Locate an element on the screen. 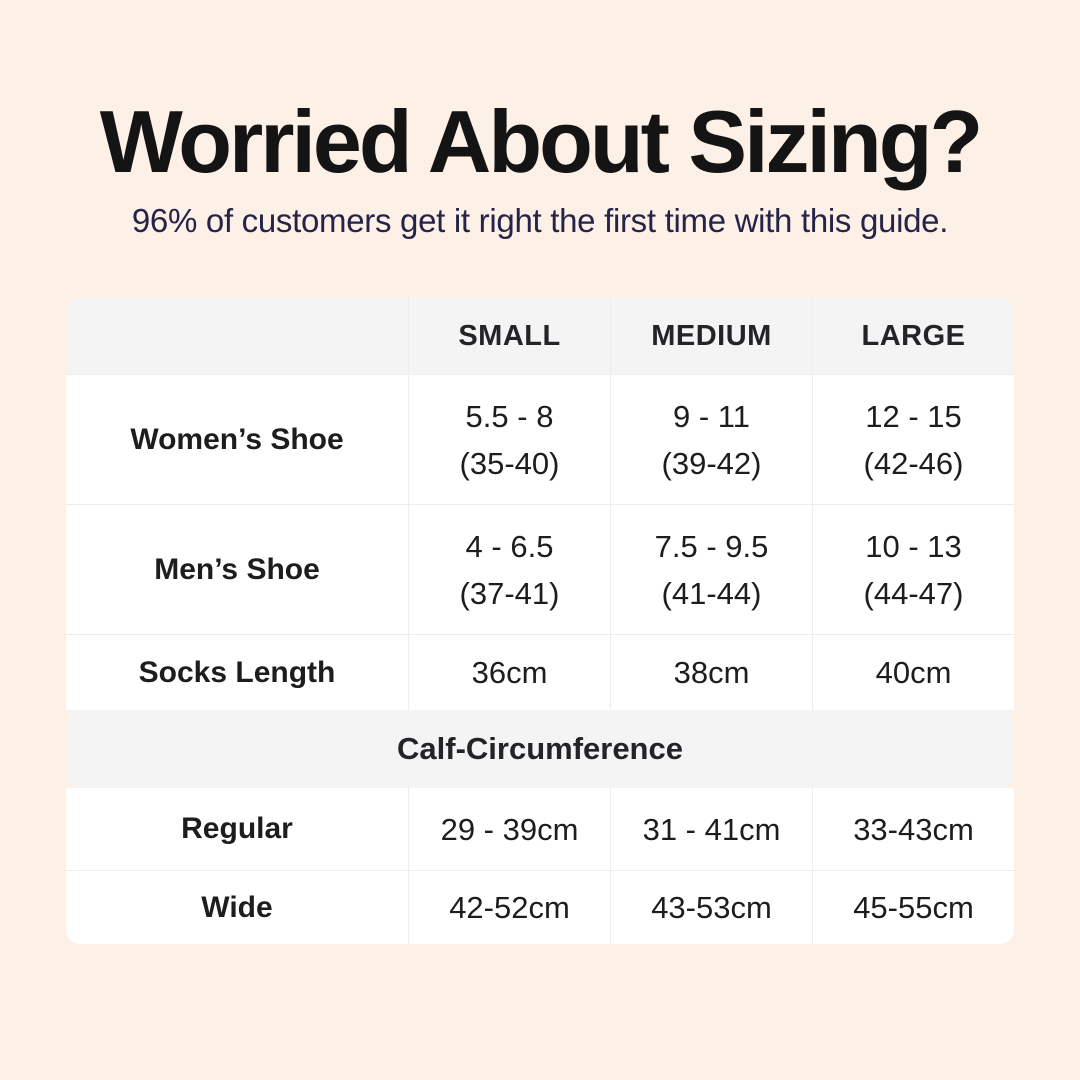 The image size is (1080, 1080). cell-regular-medium: 31 - 41cm is located at coordinates (711, 829).